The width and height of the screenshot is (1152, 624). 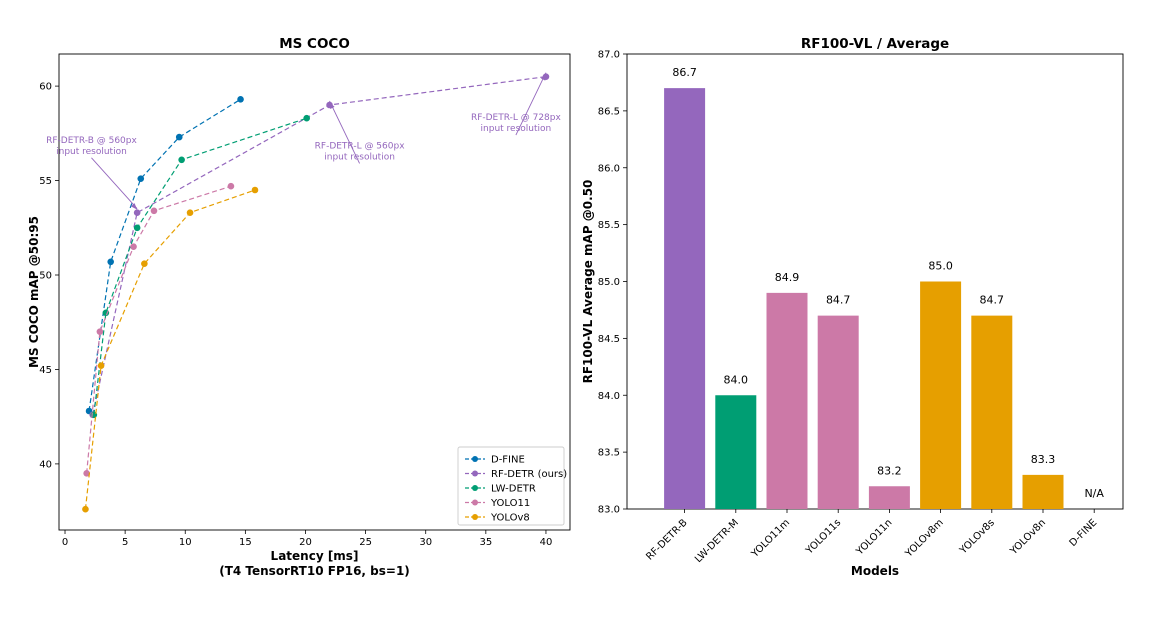 I want to click on y-tick-label: 55, so click(x=45, y=181).